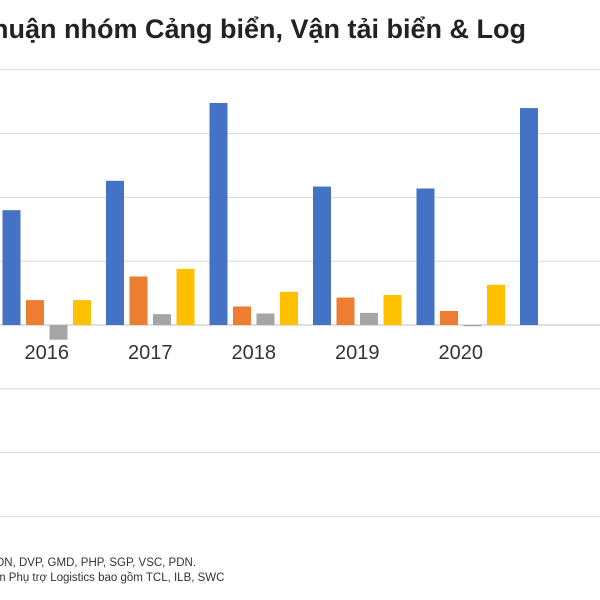 This screenshot has width=600, height=600. Describe the element at coordinates (357, 353) in the screenshot. I see `x-tick-label: 2019` at that location.